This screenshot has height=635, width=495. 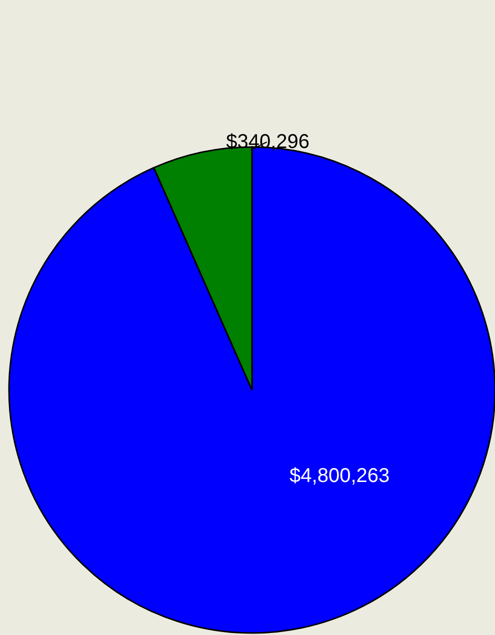 What do you see at coordinates (268, 142) in the screenshot?
I see `data-label: $340,296` at bounding box center [268, 142].